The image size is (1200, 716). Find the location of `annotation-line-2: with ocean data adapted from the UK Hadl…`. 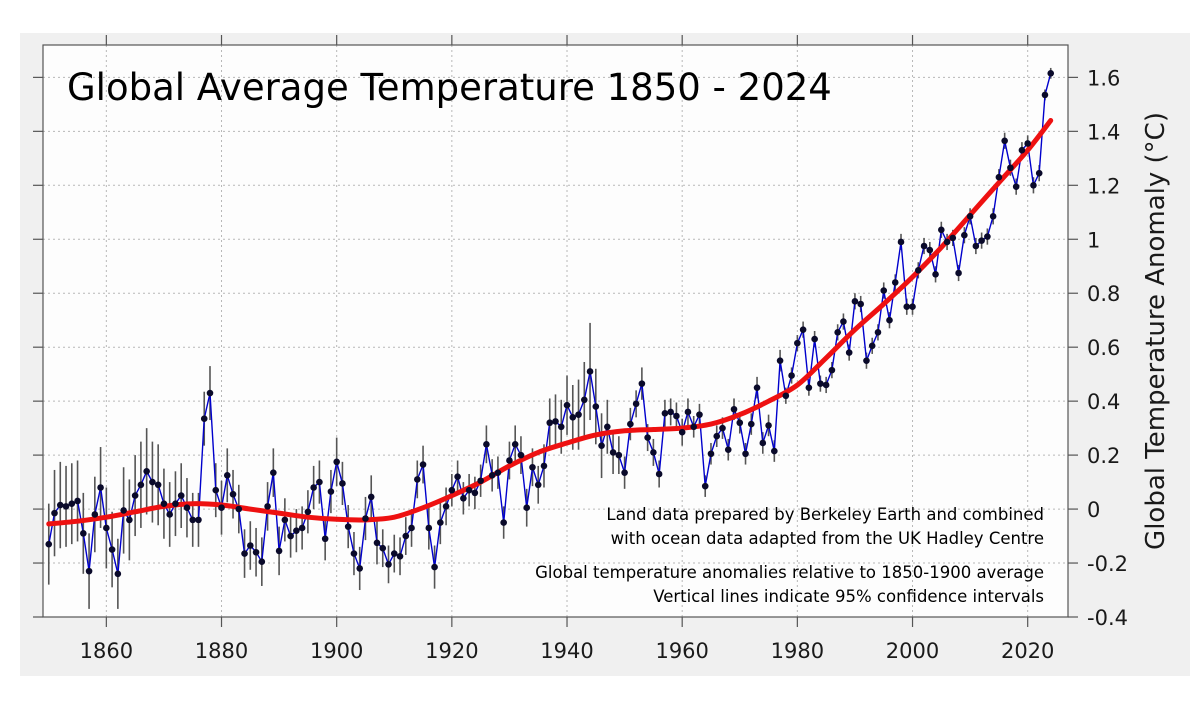

annotation-line-2: with ocean data adapted from the UK Hadl… is located at coordinates (827, 538).